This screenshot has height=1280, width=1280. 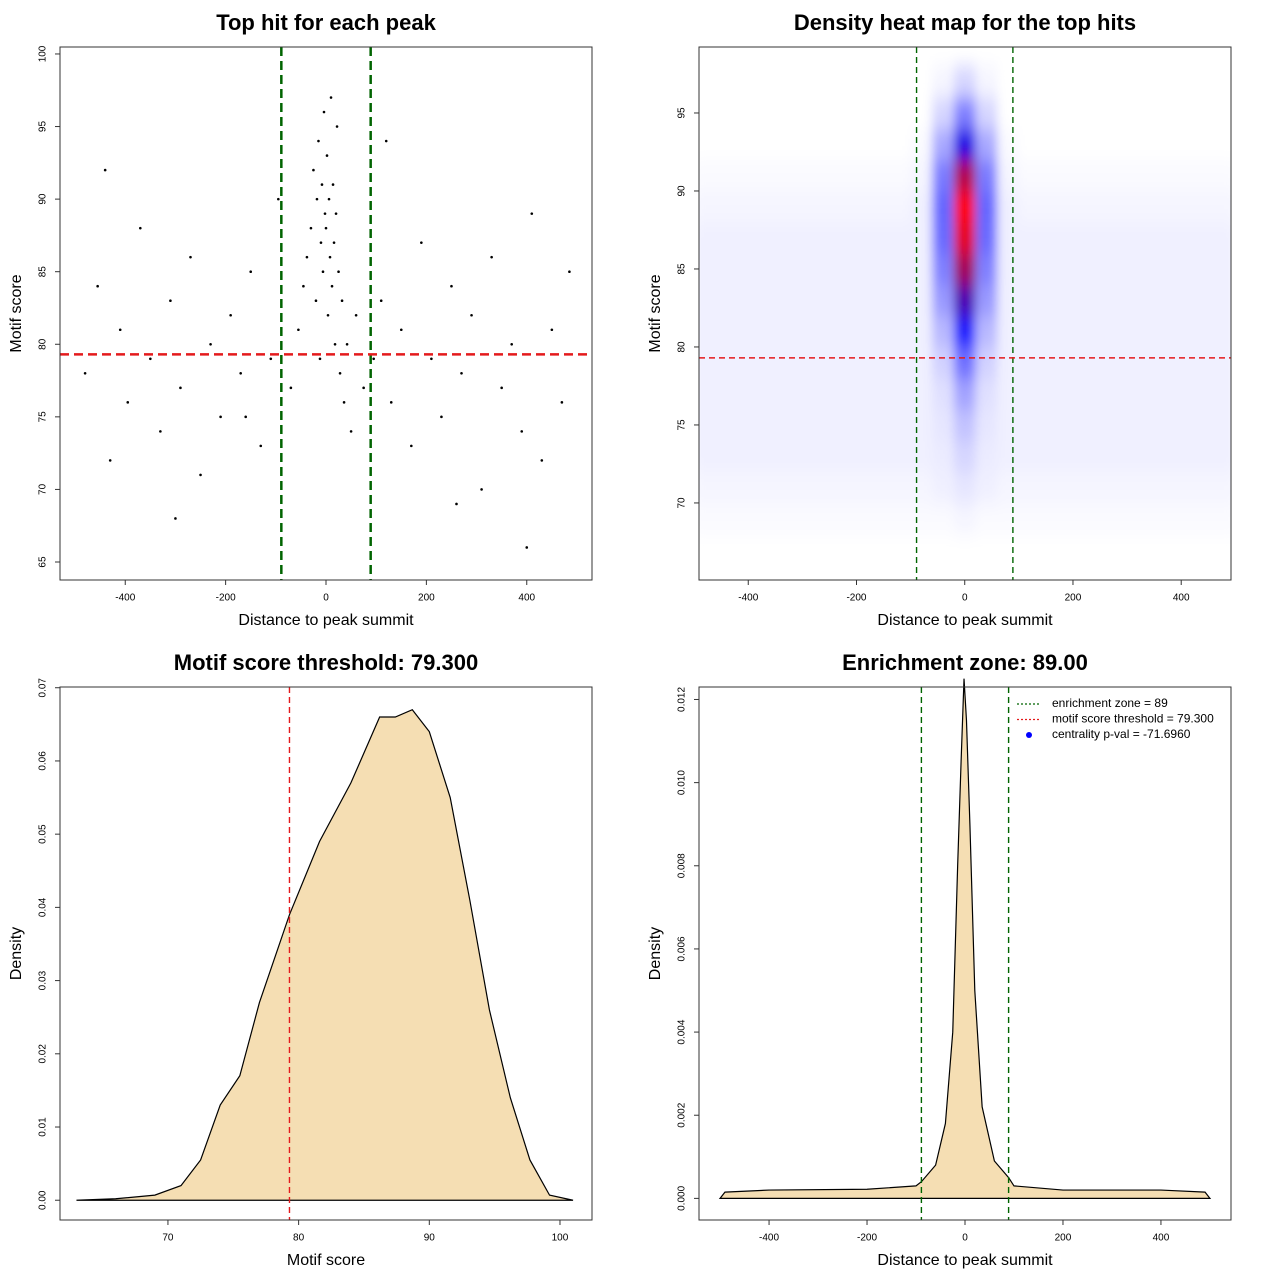 What do you see at coordinates (682, 503) in the screenshot?
I see `y-tick-label: 70` at bounding box center [682, 503].